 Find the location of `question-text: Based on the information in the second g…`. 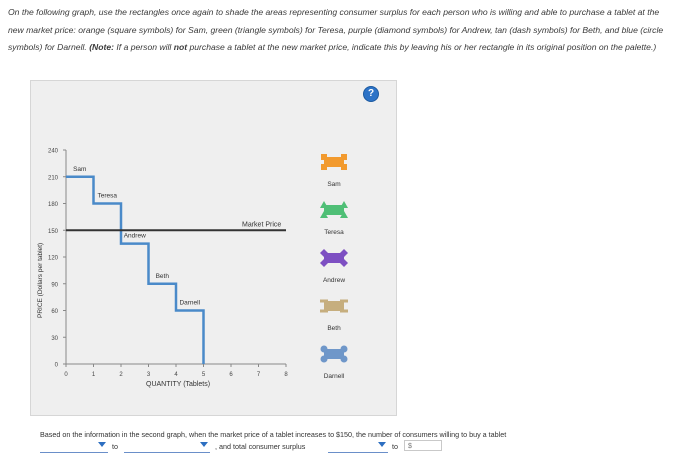

question-text: Based on the information in the second g… is located at coordinates (273, 434).